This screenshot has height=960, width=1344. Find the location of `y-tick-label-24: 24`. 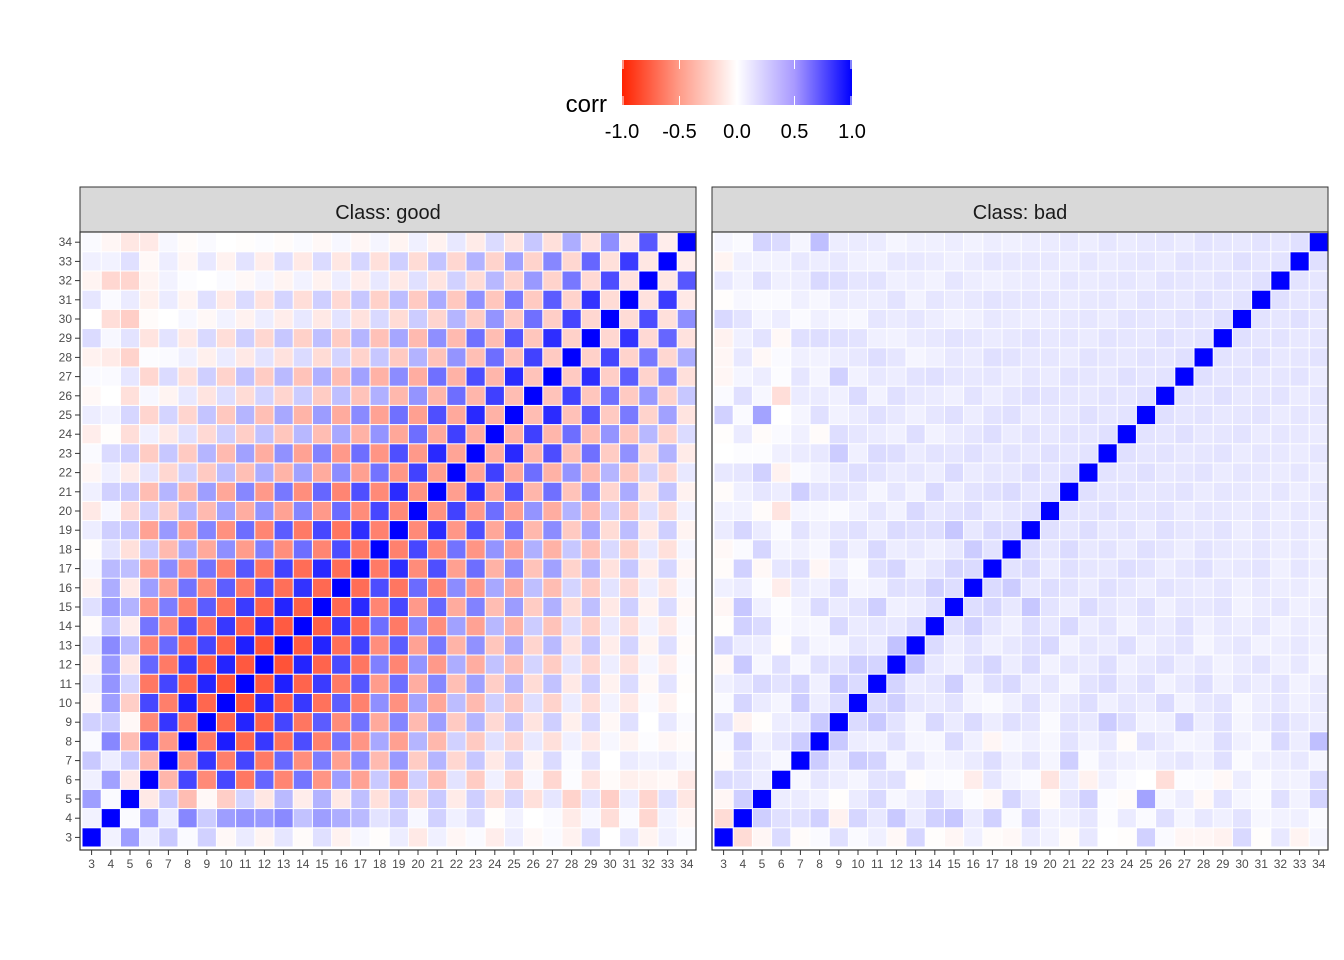

y-tick-label-24: 24 is located at coordinates (66, 434).